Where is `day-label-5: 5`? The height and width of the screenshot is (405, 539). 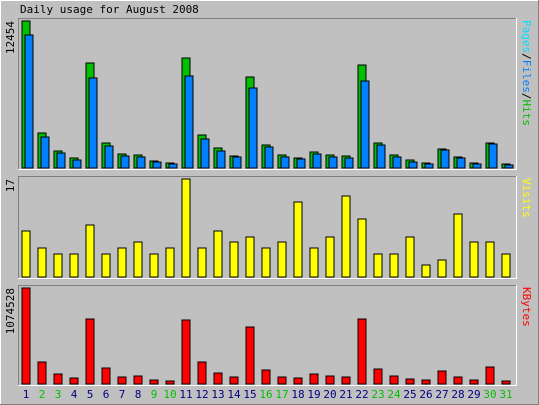 day-label-5: 5 is located at coordinates (90, 394).